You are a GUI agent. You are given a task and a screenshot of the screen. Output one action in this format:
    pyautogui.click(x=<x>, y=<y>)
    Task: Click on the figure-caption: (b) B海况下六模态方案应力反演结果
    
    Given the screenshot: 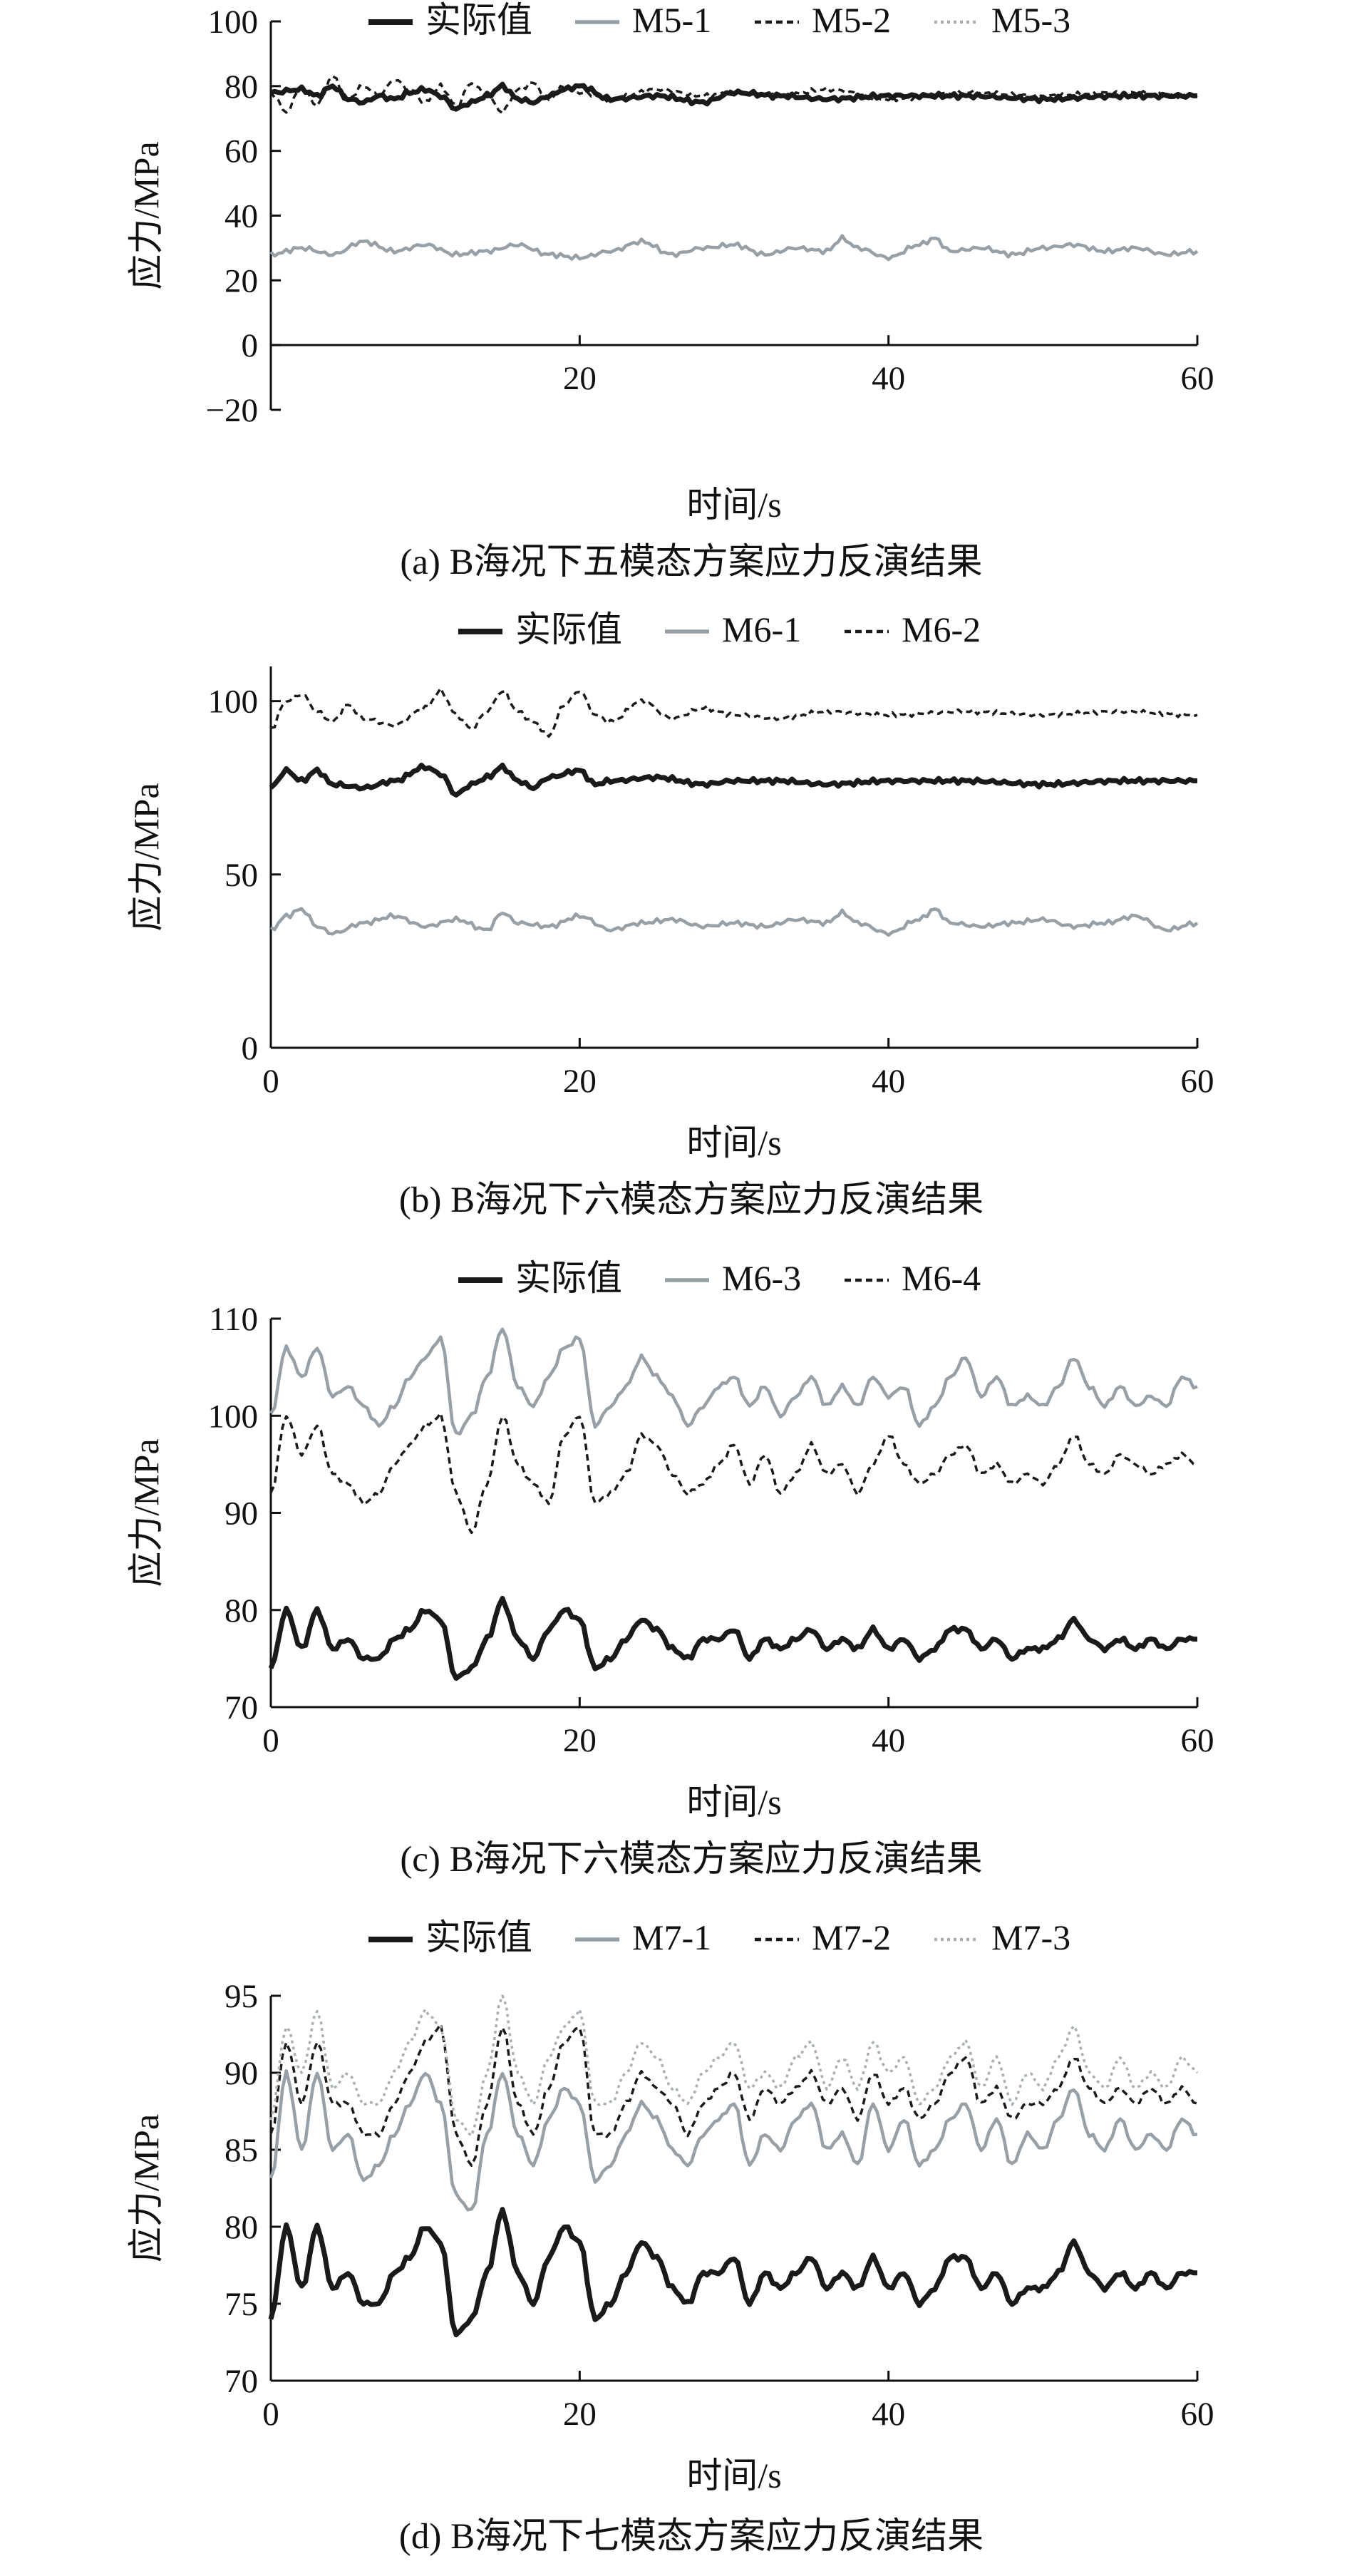 What is the action you would take?
    pyautogui.click(x=691, y=1200)
    